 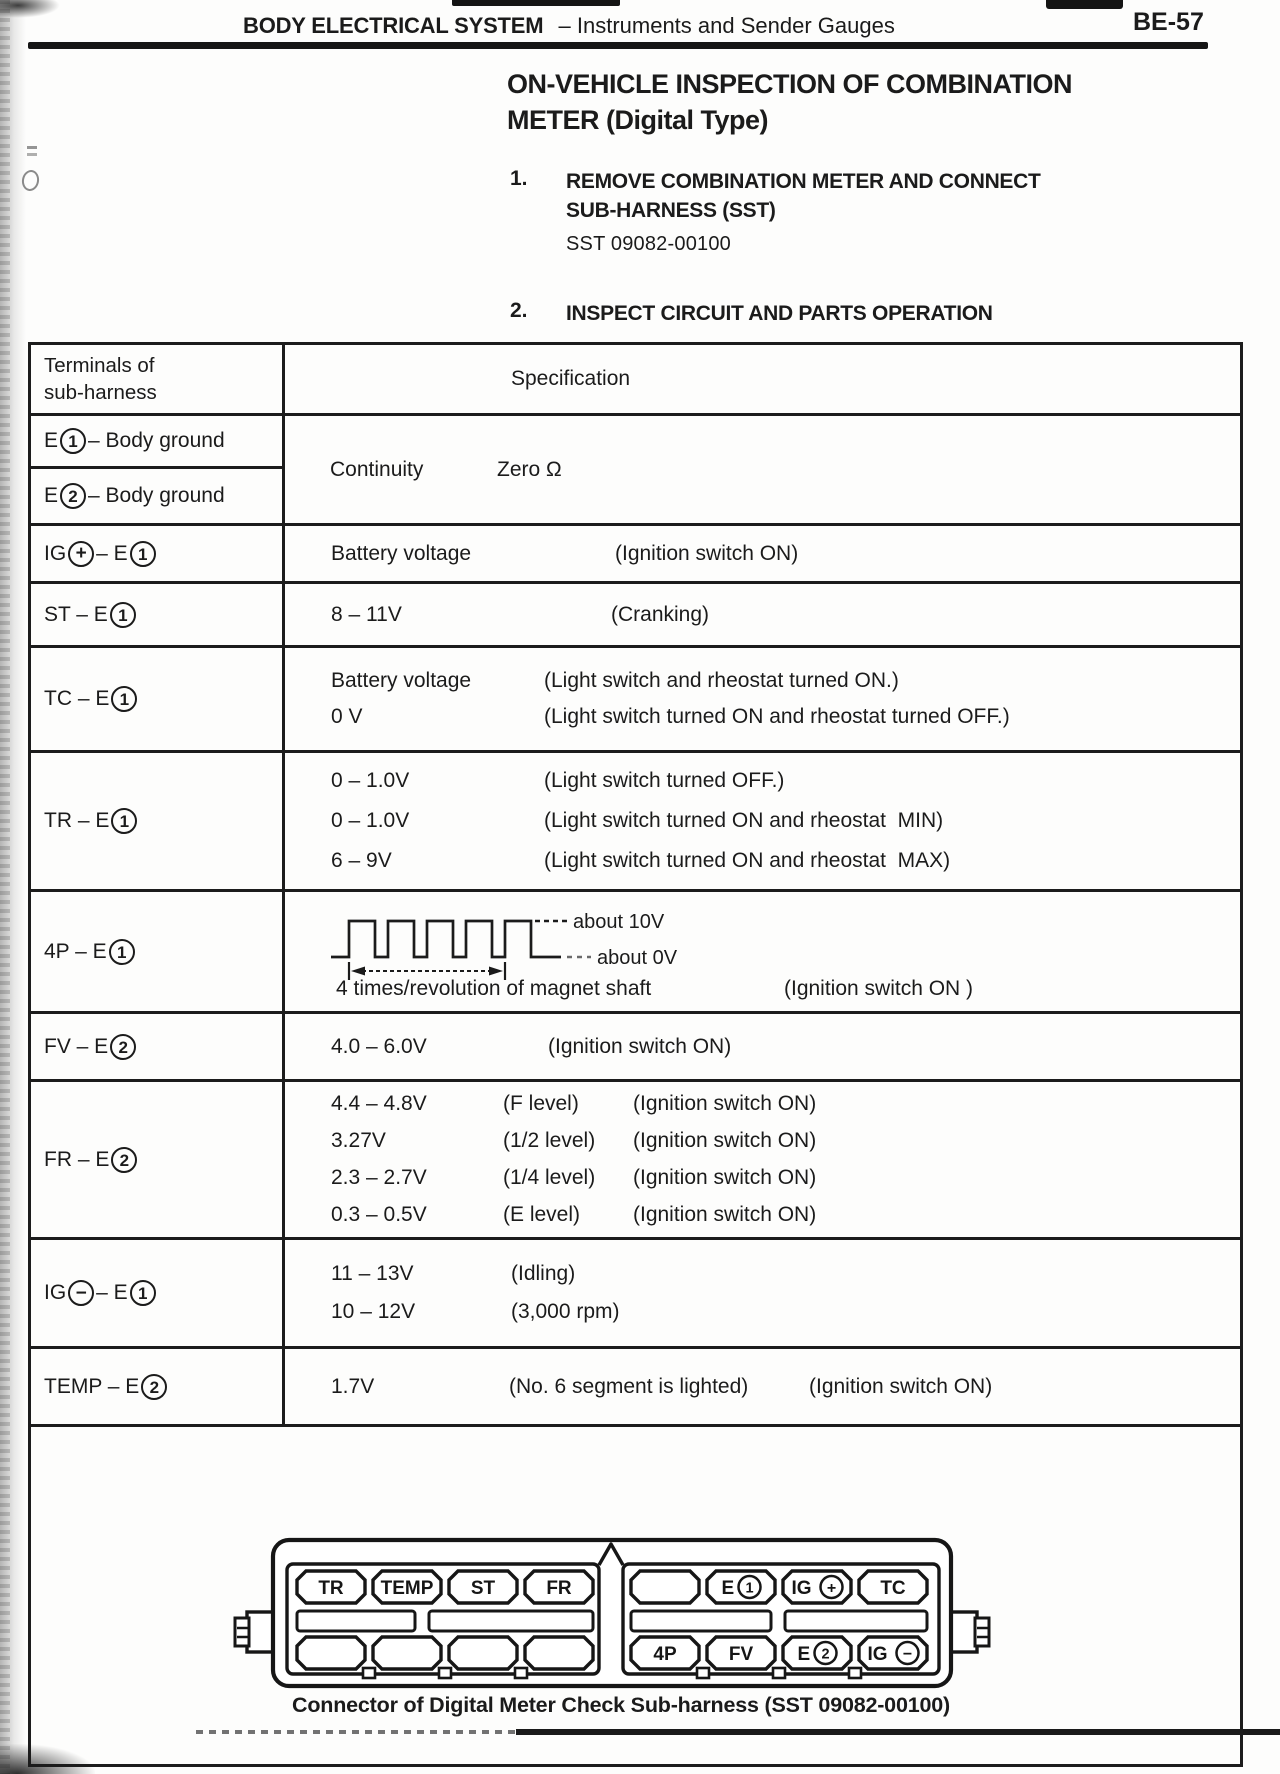 I want to click on spec-line: Continuity Zero Ω, so click(x=762, y=470).